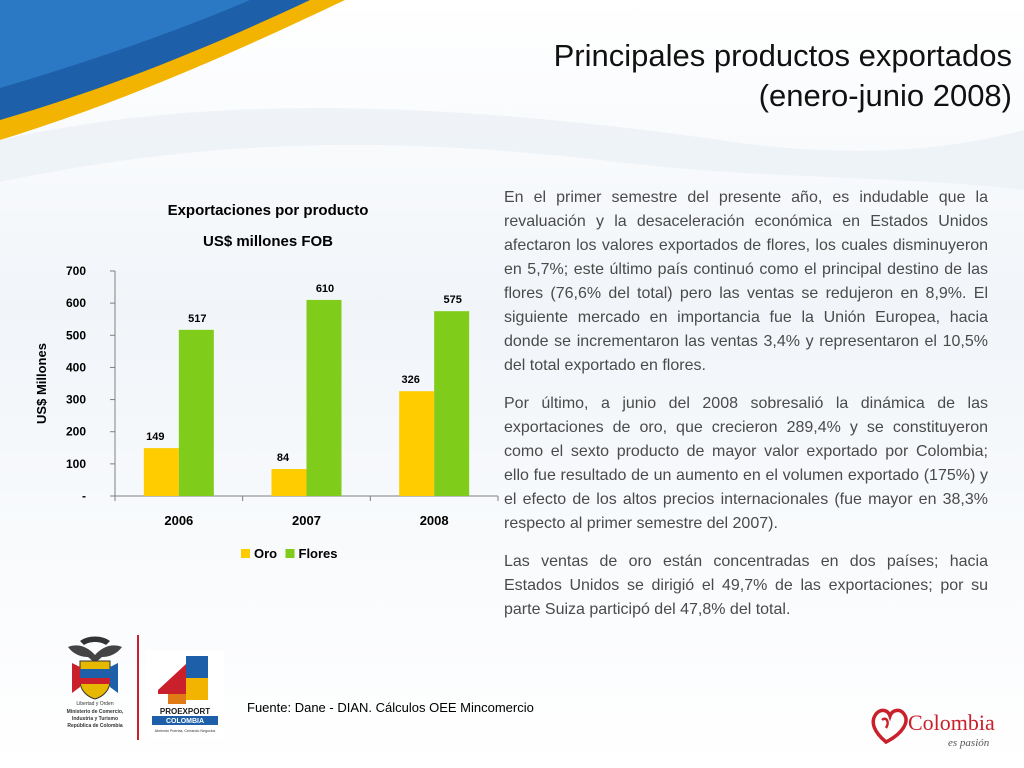  Describe the element at coordinates (268, 241) in the screenshot. I see `chart-subtitle: US$ millones FOB` at that location.